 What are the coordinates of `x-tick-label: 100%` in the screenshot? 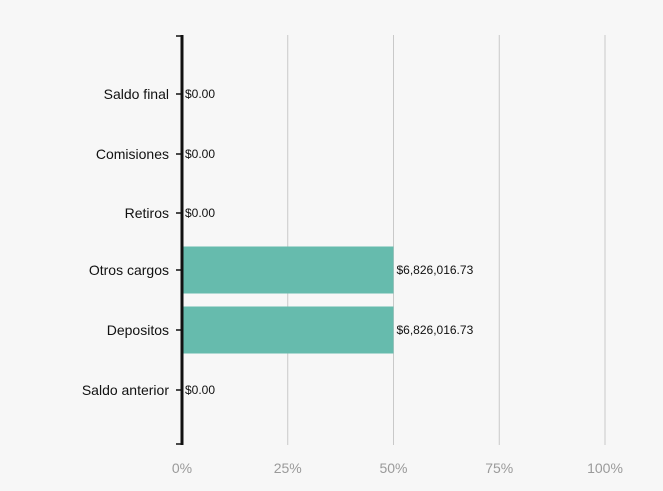 It's located at (605, 468).